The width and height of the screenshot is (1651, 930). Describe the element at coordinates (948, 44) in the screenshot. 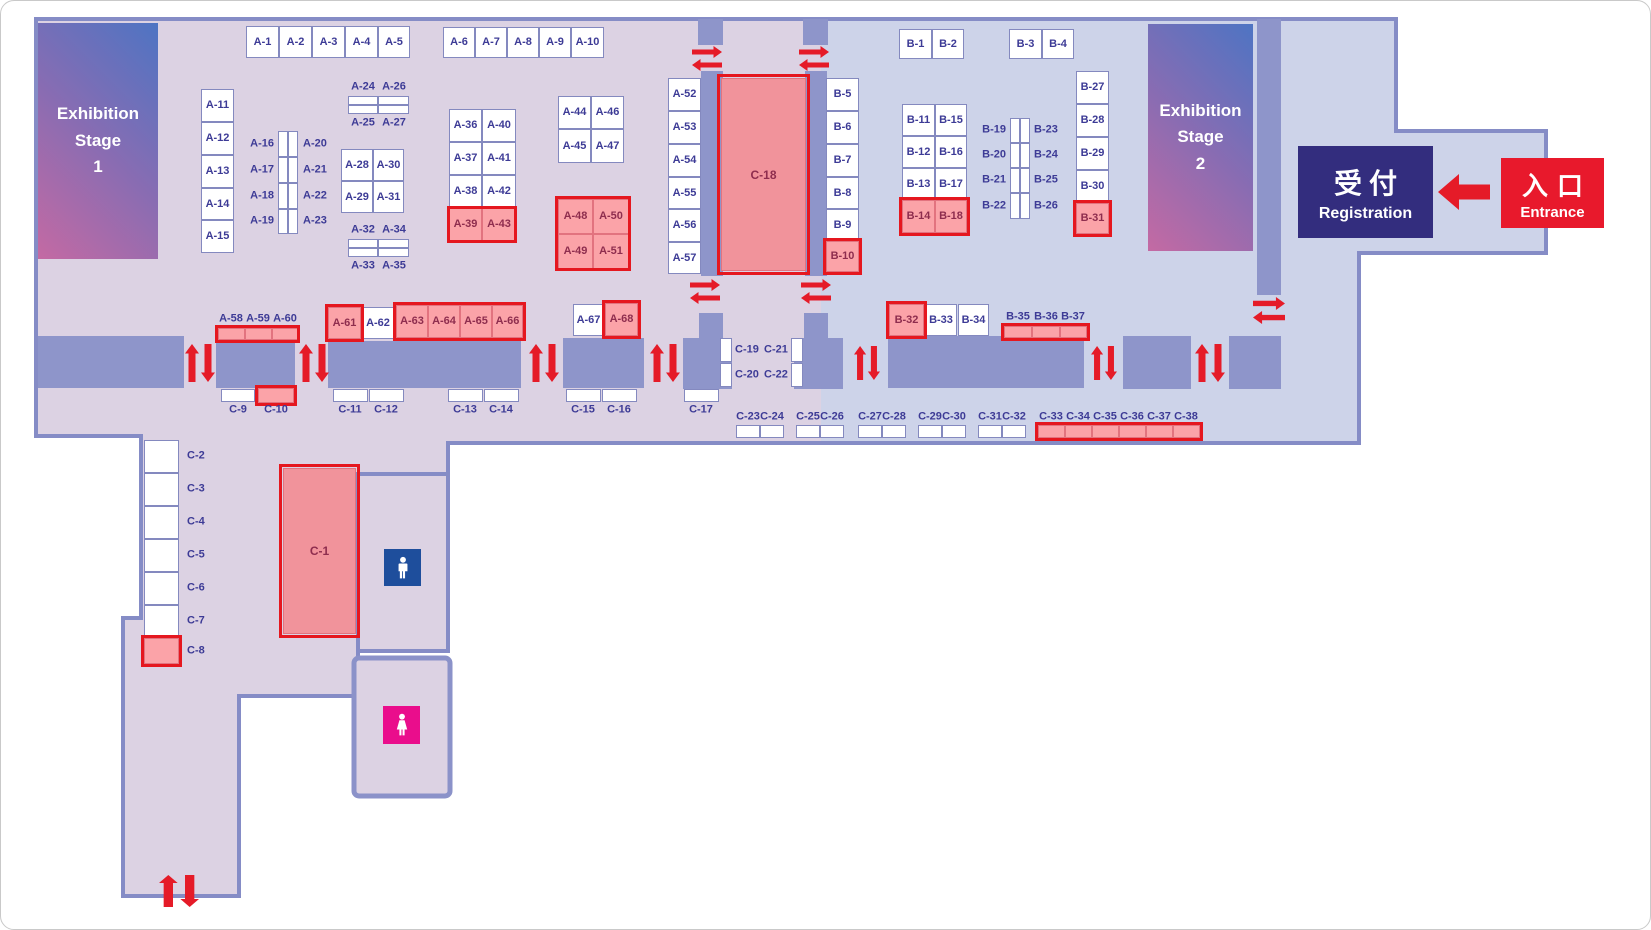

I see `booth-B-2: B-2` at that location.